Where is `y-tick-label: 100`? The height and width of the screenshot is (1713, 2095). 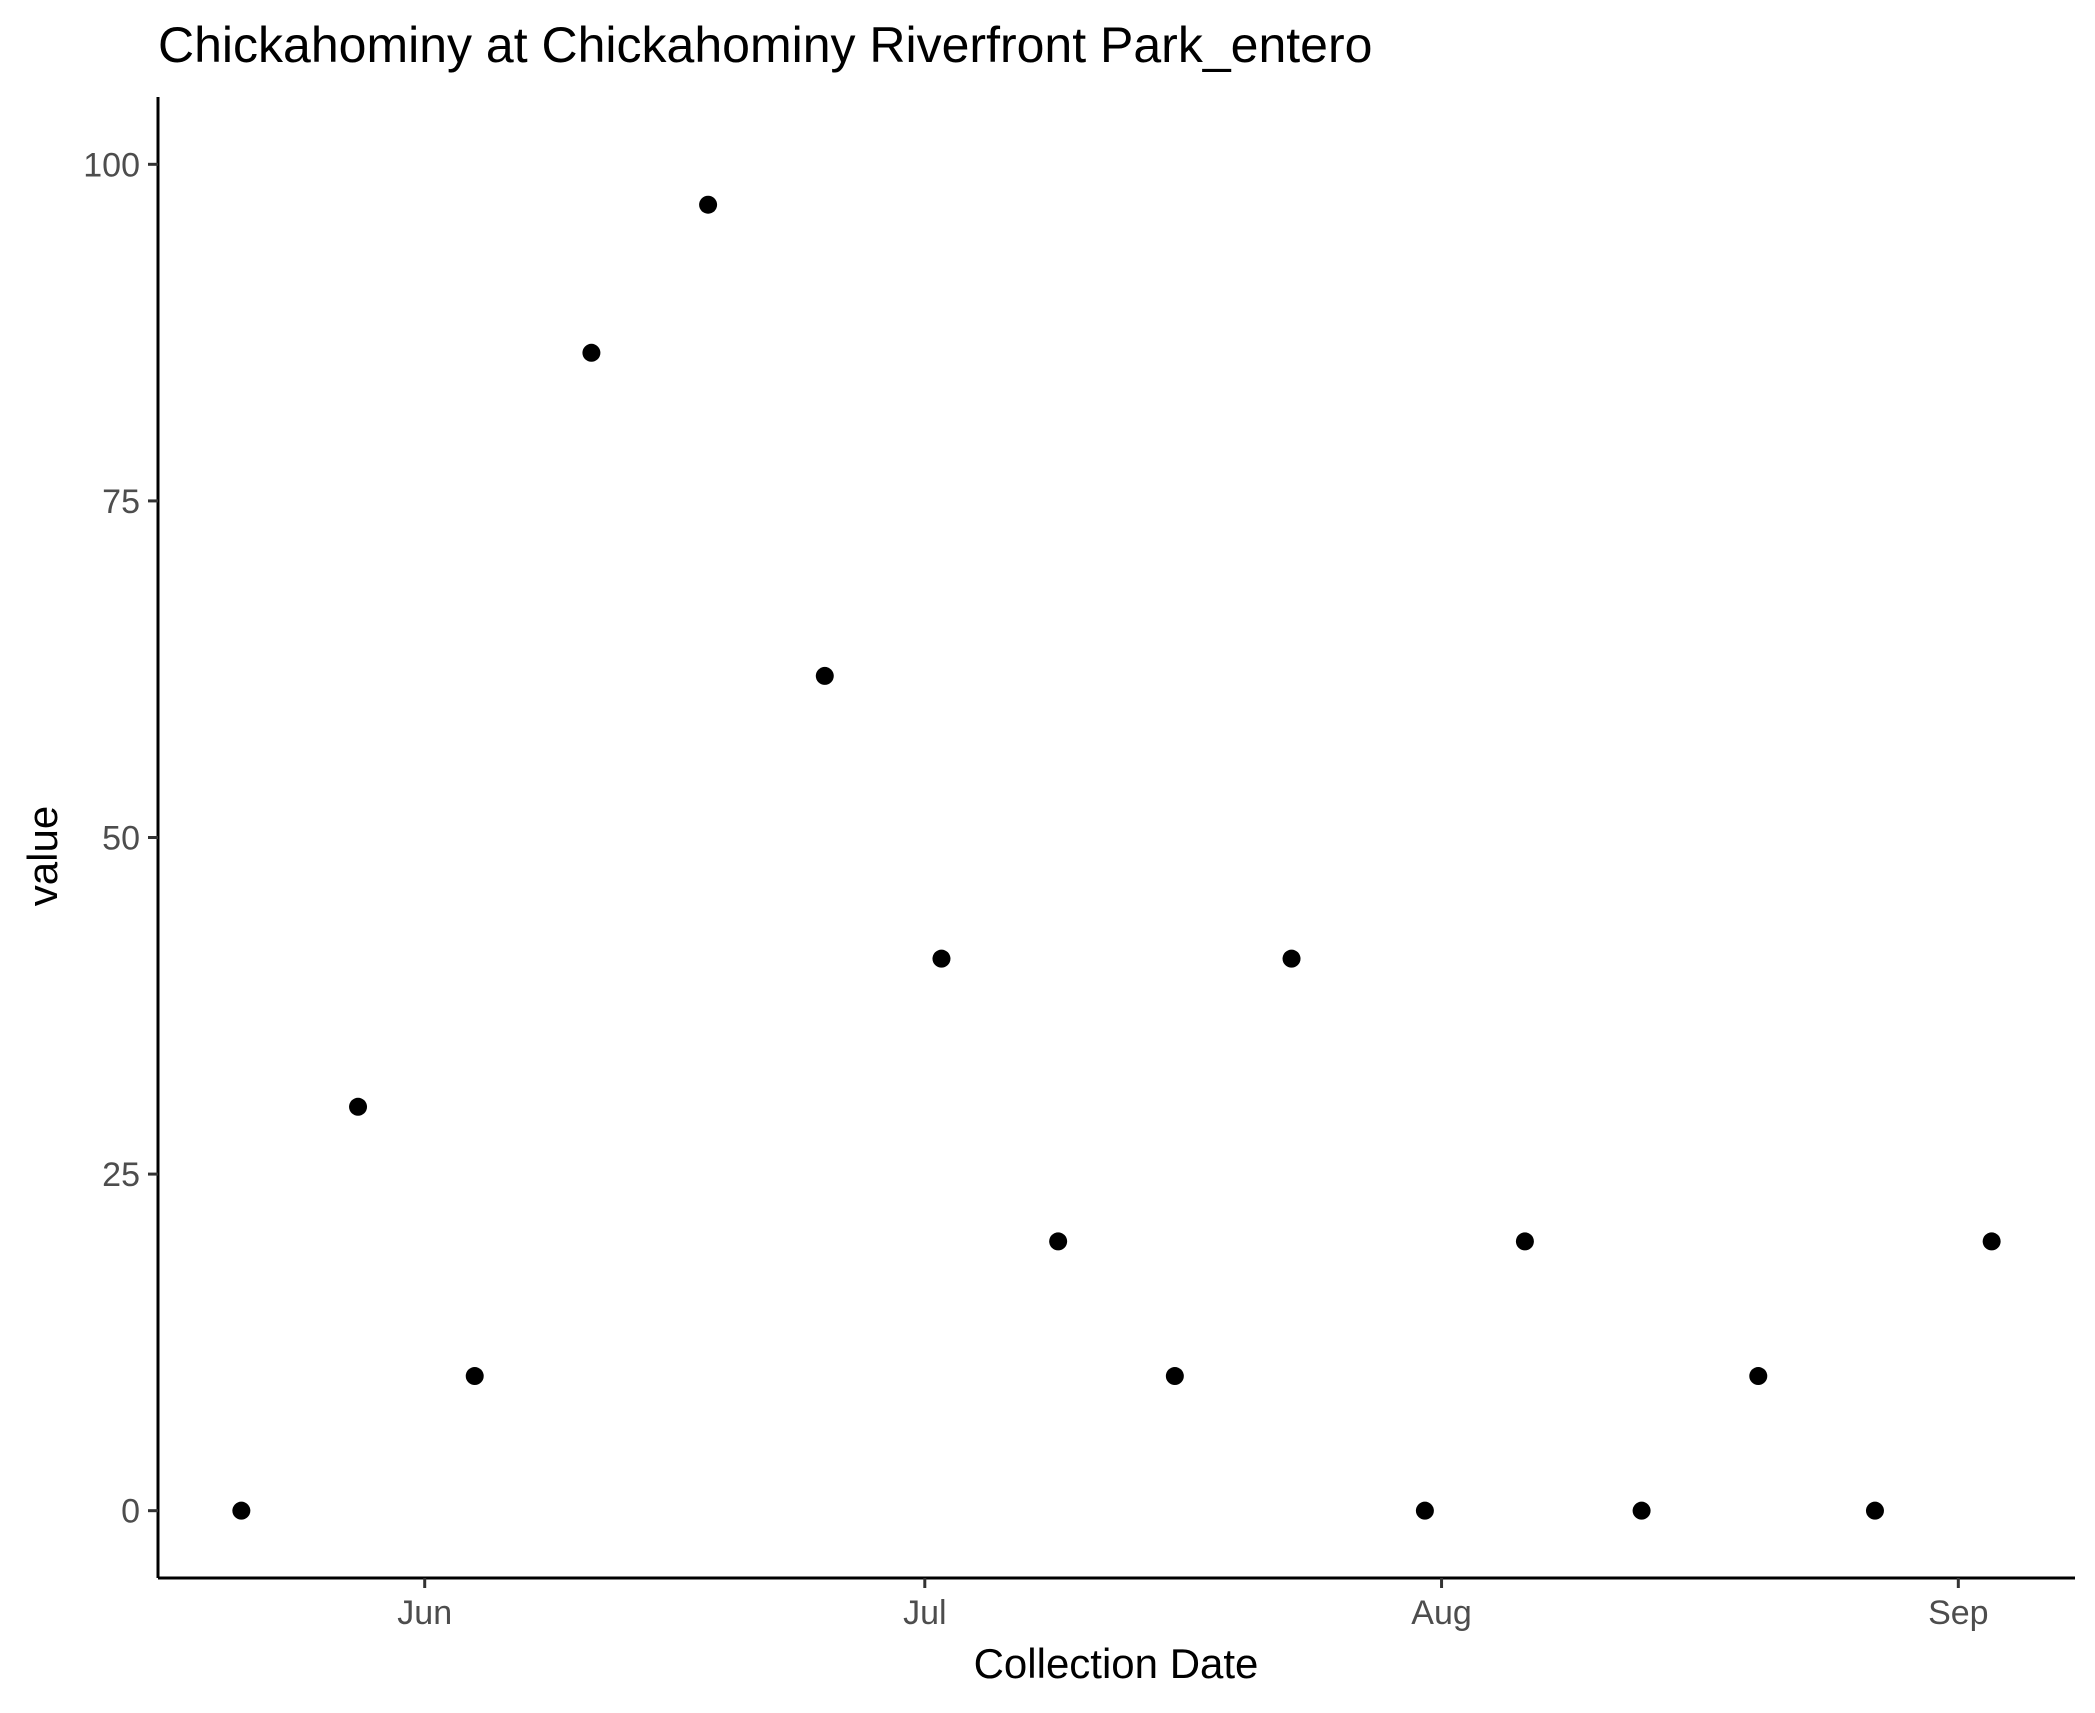
y-tick-label: 100 is located at coordinates (111, 165).